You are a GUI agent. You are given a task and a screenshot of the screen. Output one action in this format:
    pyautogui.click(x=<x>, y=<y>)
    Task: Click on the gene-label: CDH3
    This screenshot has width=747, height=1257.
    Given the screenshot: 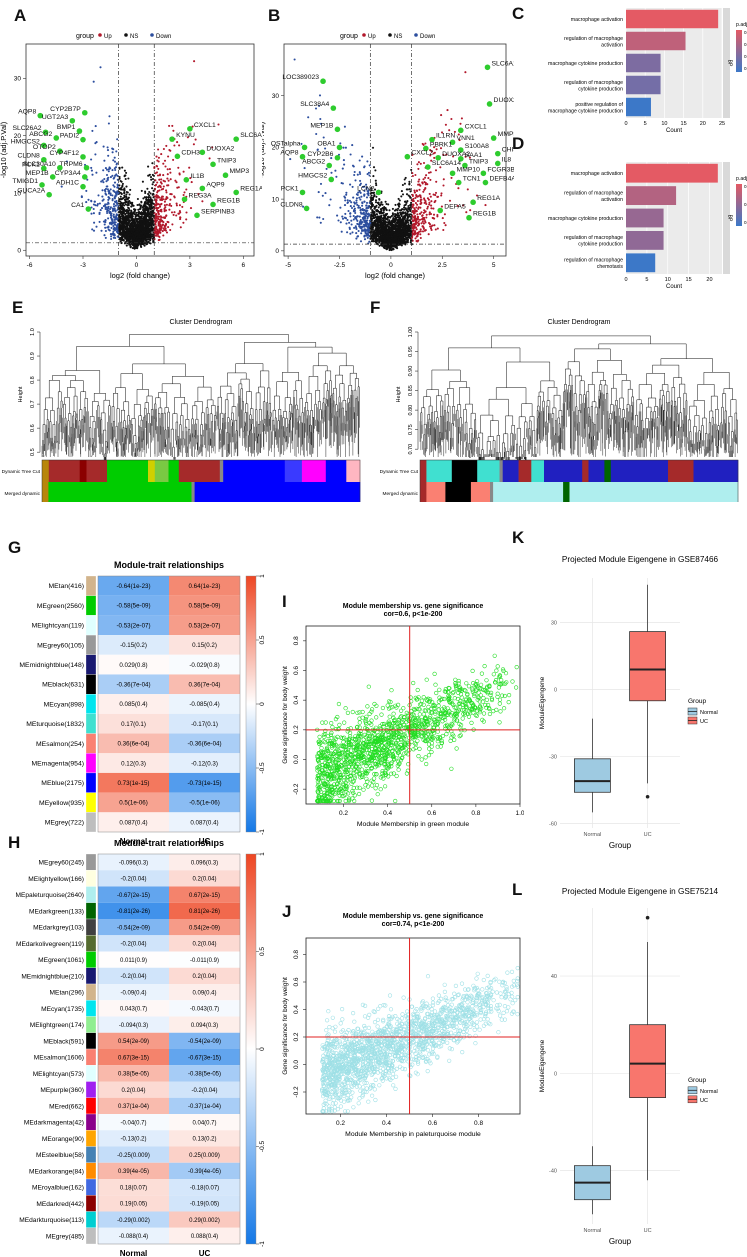 What is the action you would take?
    pyautogui.click(x=190, y=152)
    